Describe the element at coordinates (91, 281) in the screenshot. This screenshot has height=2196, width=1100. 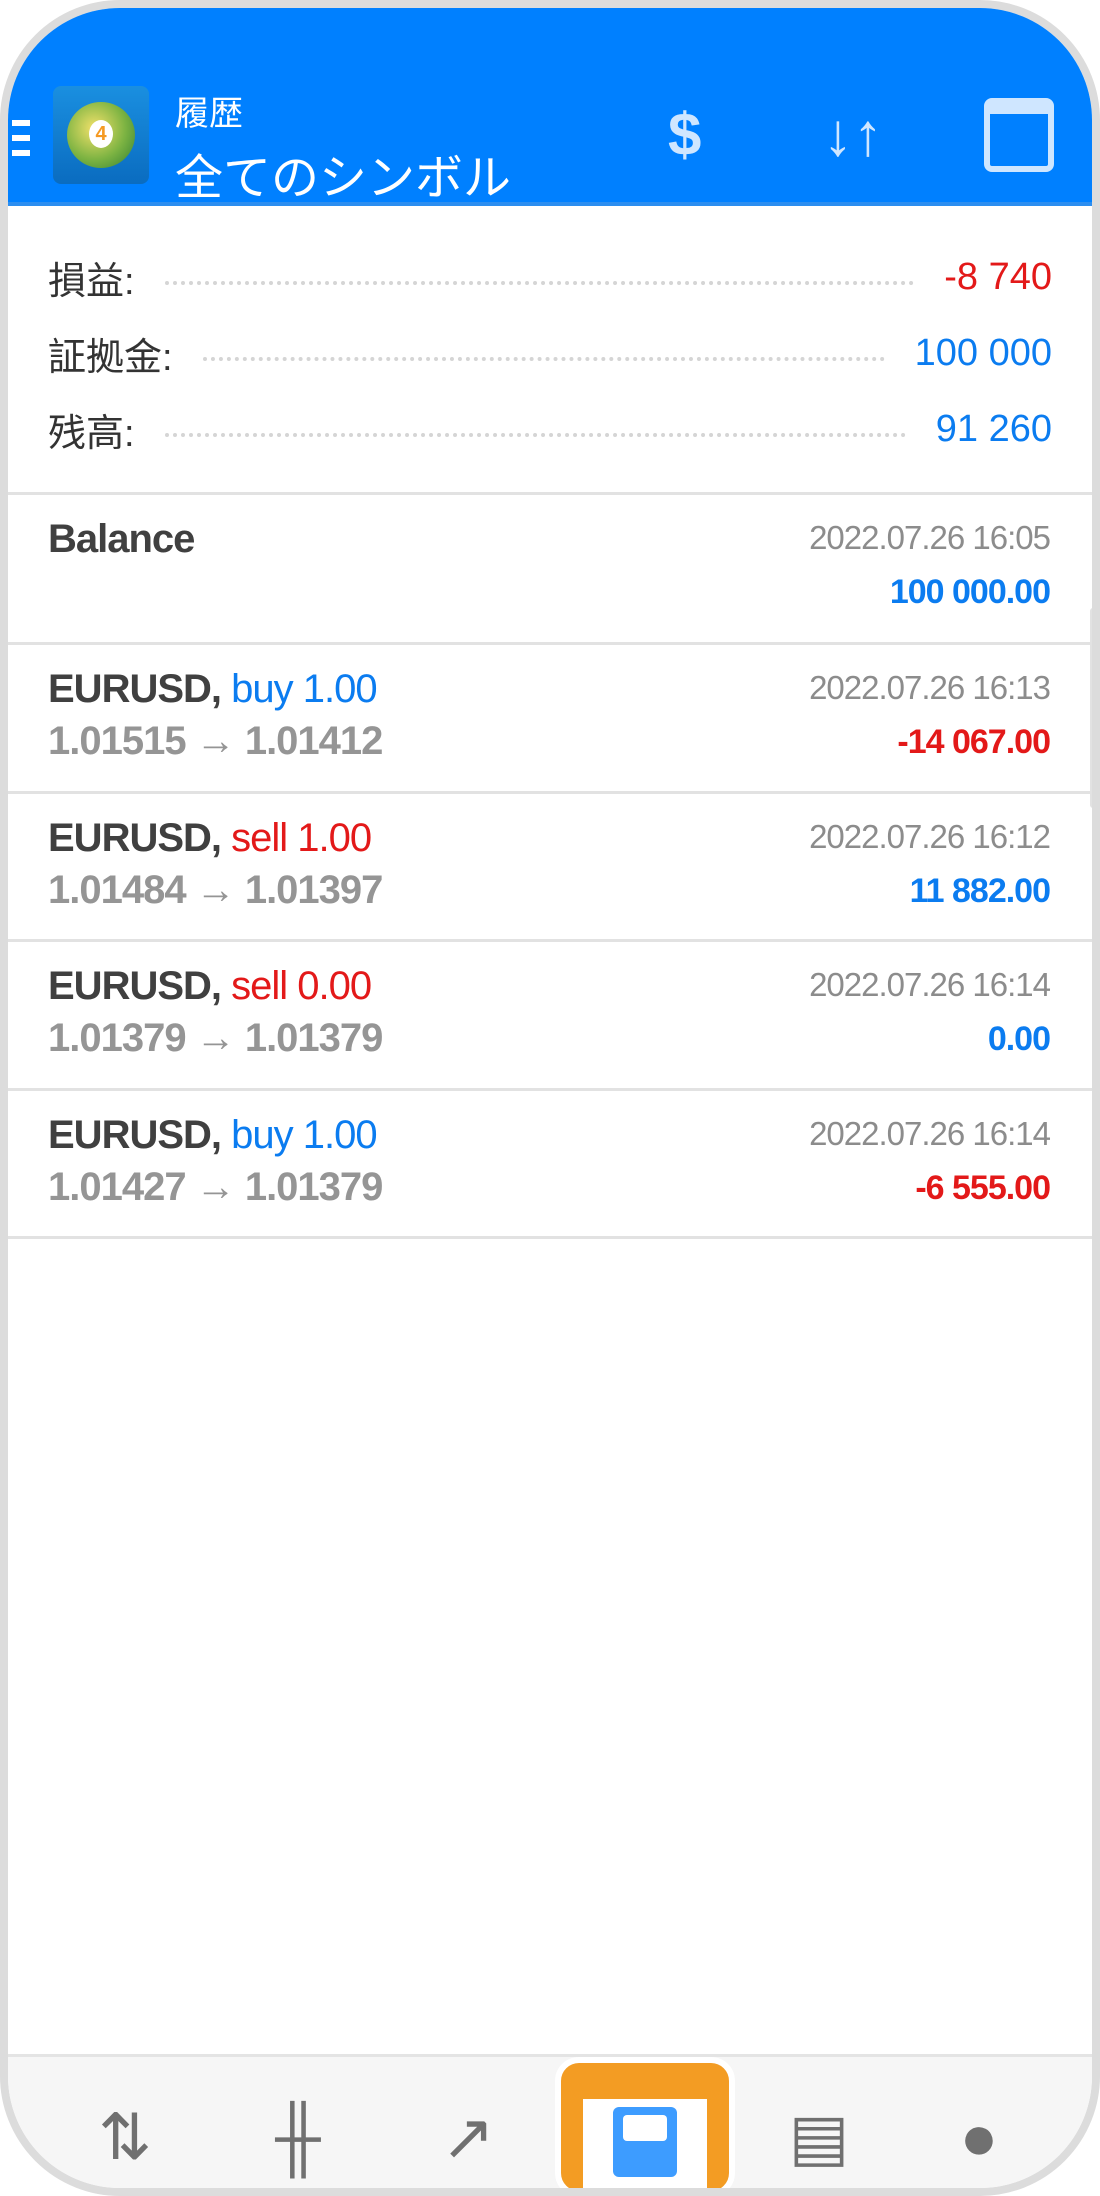
I see `profit-label: 損益:` at that location.